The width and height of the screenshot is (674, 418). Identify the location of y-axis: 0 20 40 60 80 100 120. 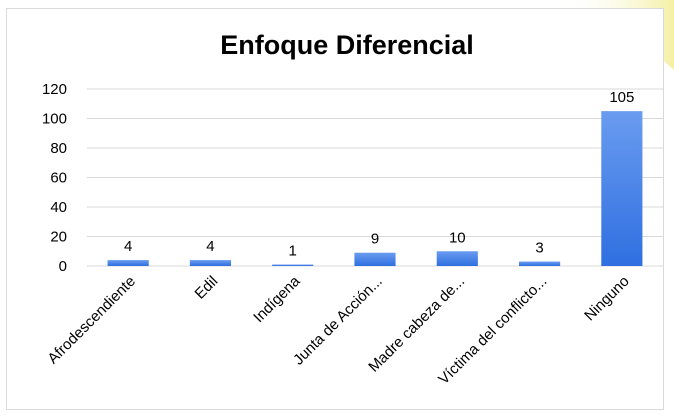
(54, 178).